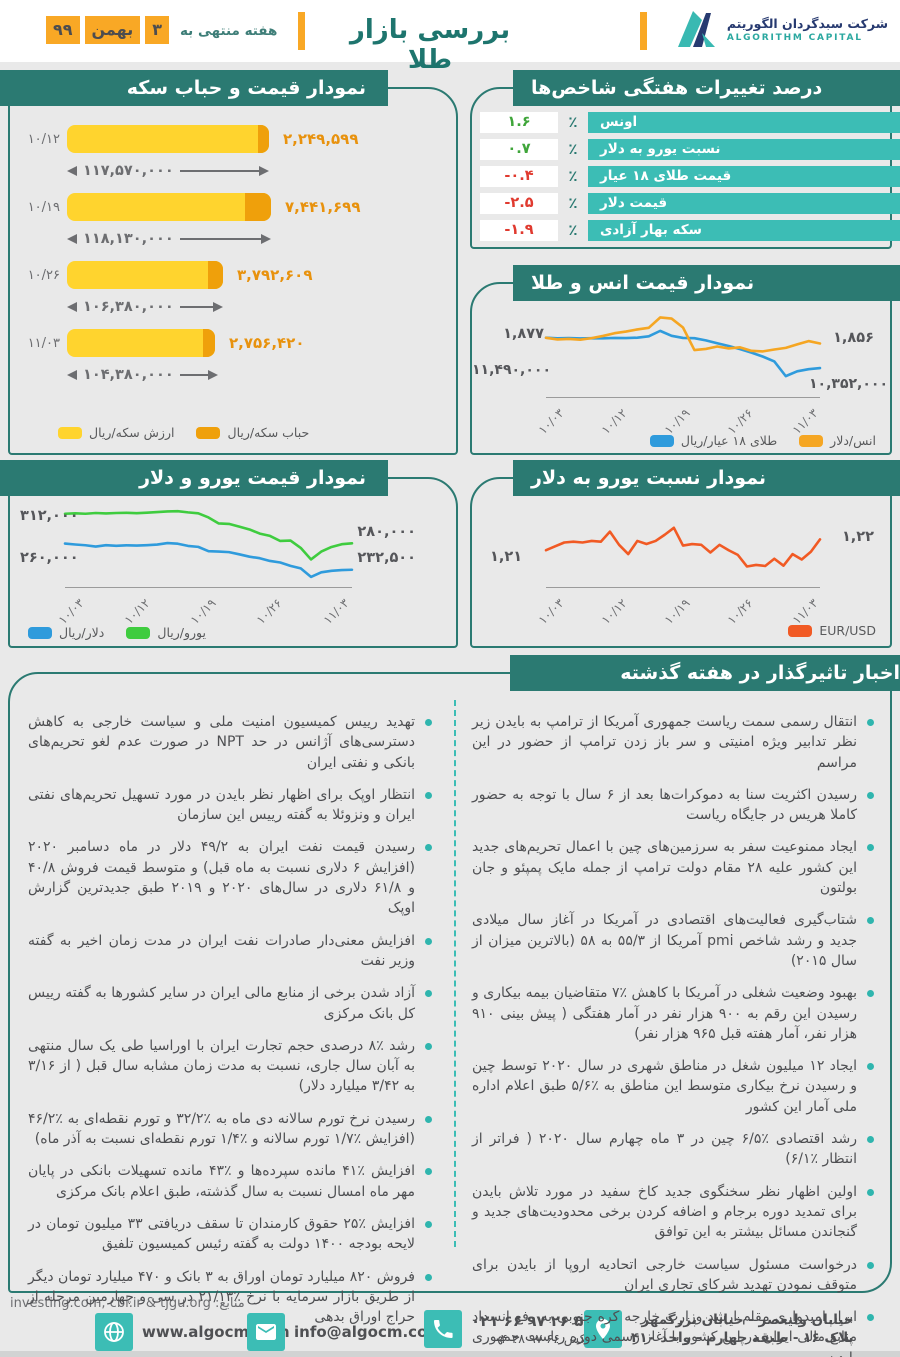  Describe the element at coordinates (116, 432) in the screenshot. I see `legend-item: ارزش سکه/ریال` at that location.